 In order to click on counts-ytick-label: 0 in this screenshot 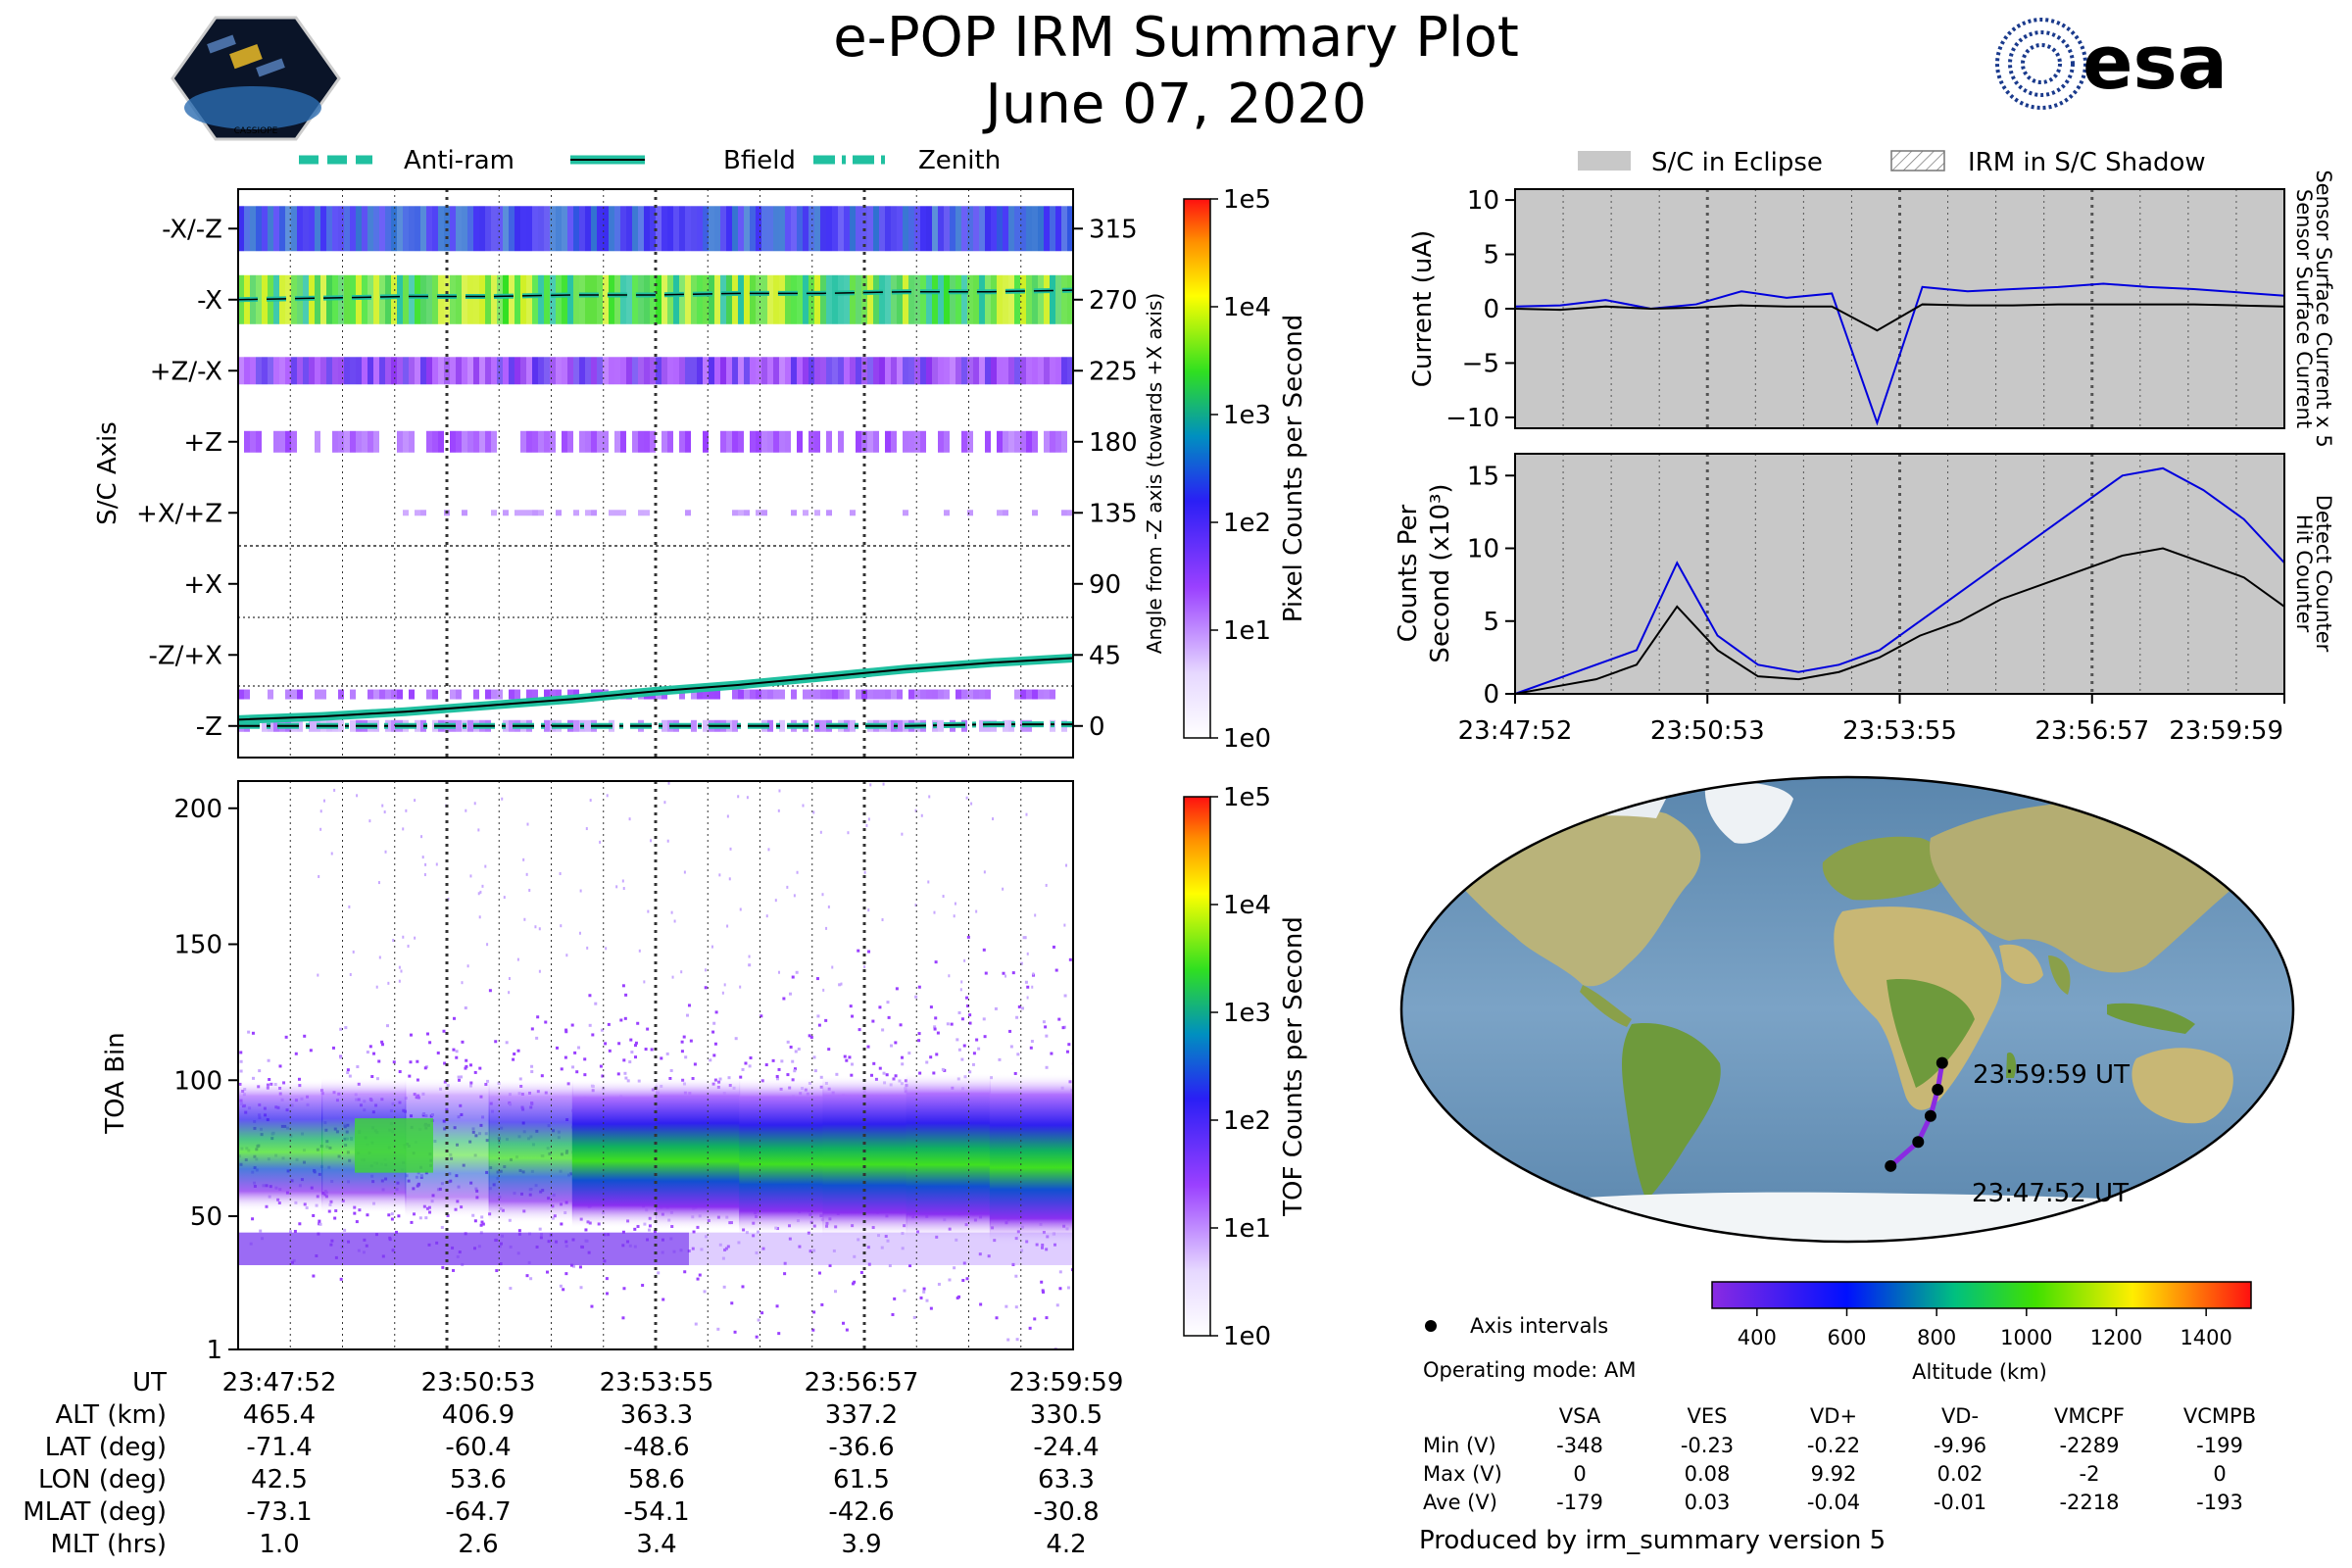, I will do `click(1491, 695)`.